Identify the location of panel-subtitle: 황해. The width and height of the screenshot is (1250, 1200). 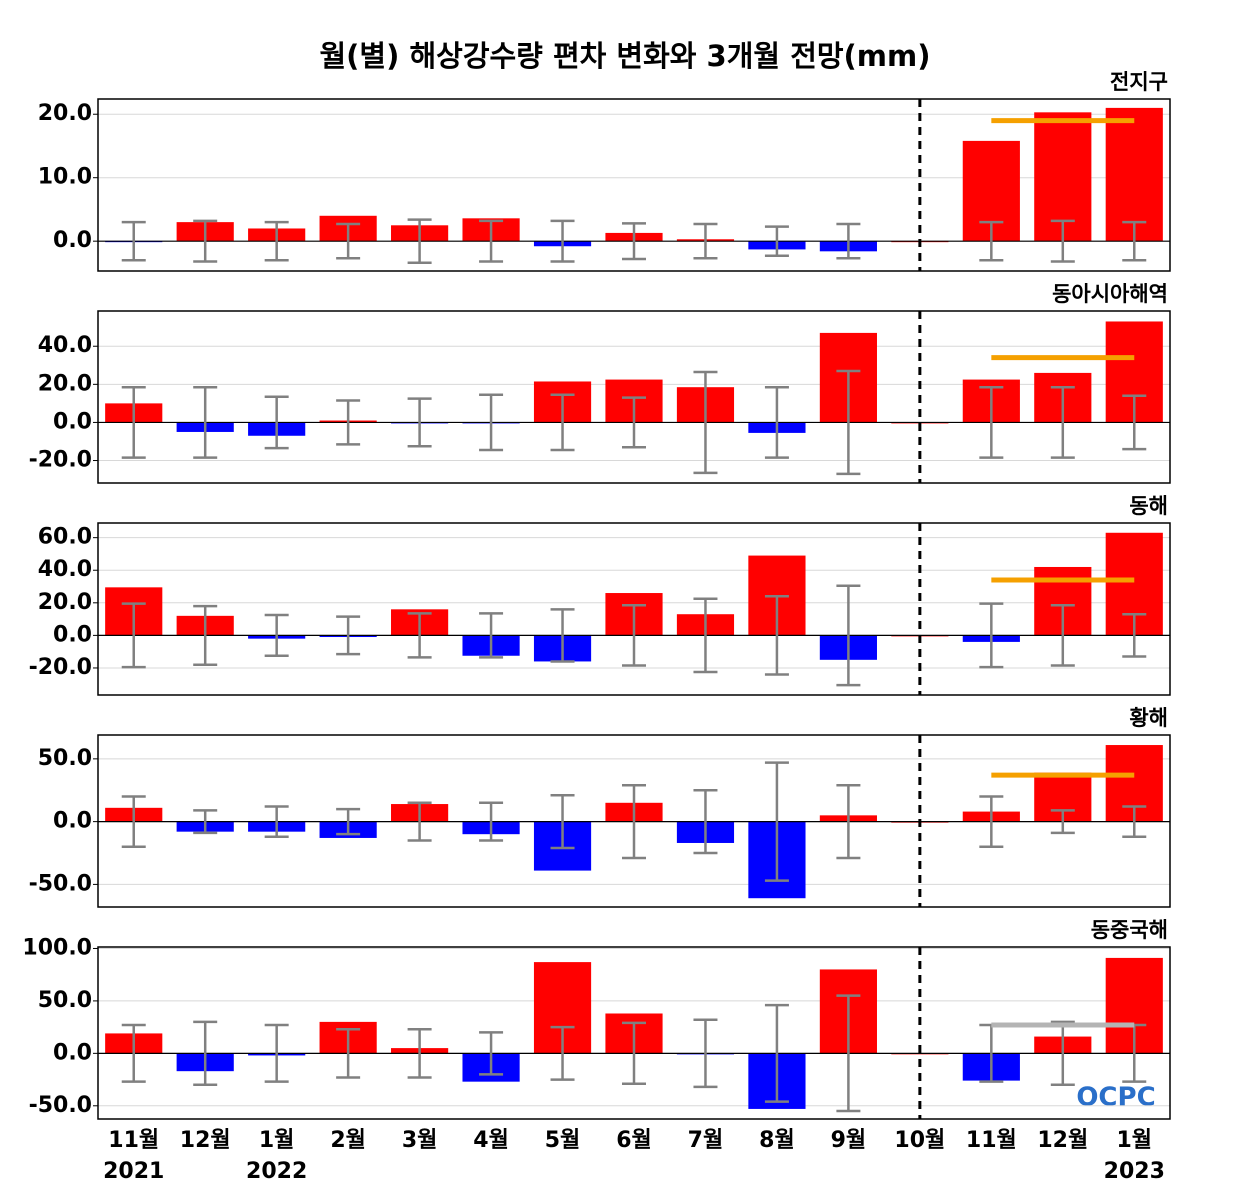
(1148, 718).